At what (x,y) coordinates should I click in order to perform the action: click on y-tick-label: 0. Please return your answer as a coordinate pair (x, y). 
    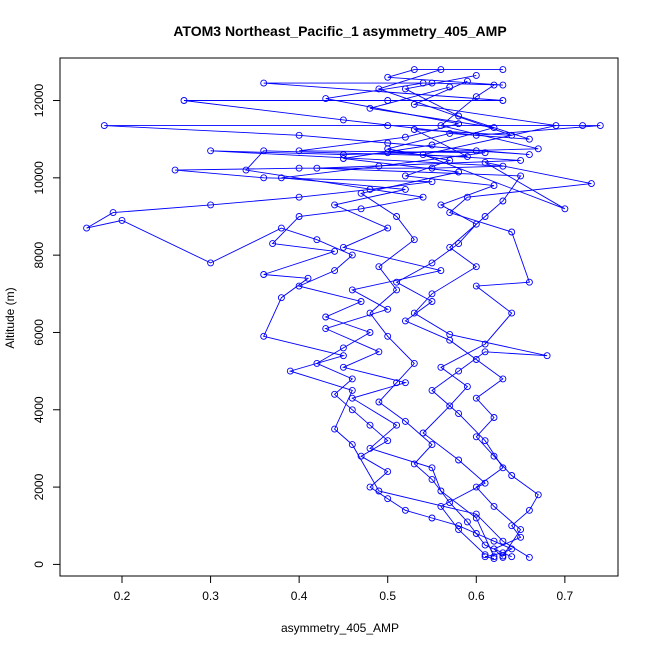
    Looking at the image, I should click on (39, 564).